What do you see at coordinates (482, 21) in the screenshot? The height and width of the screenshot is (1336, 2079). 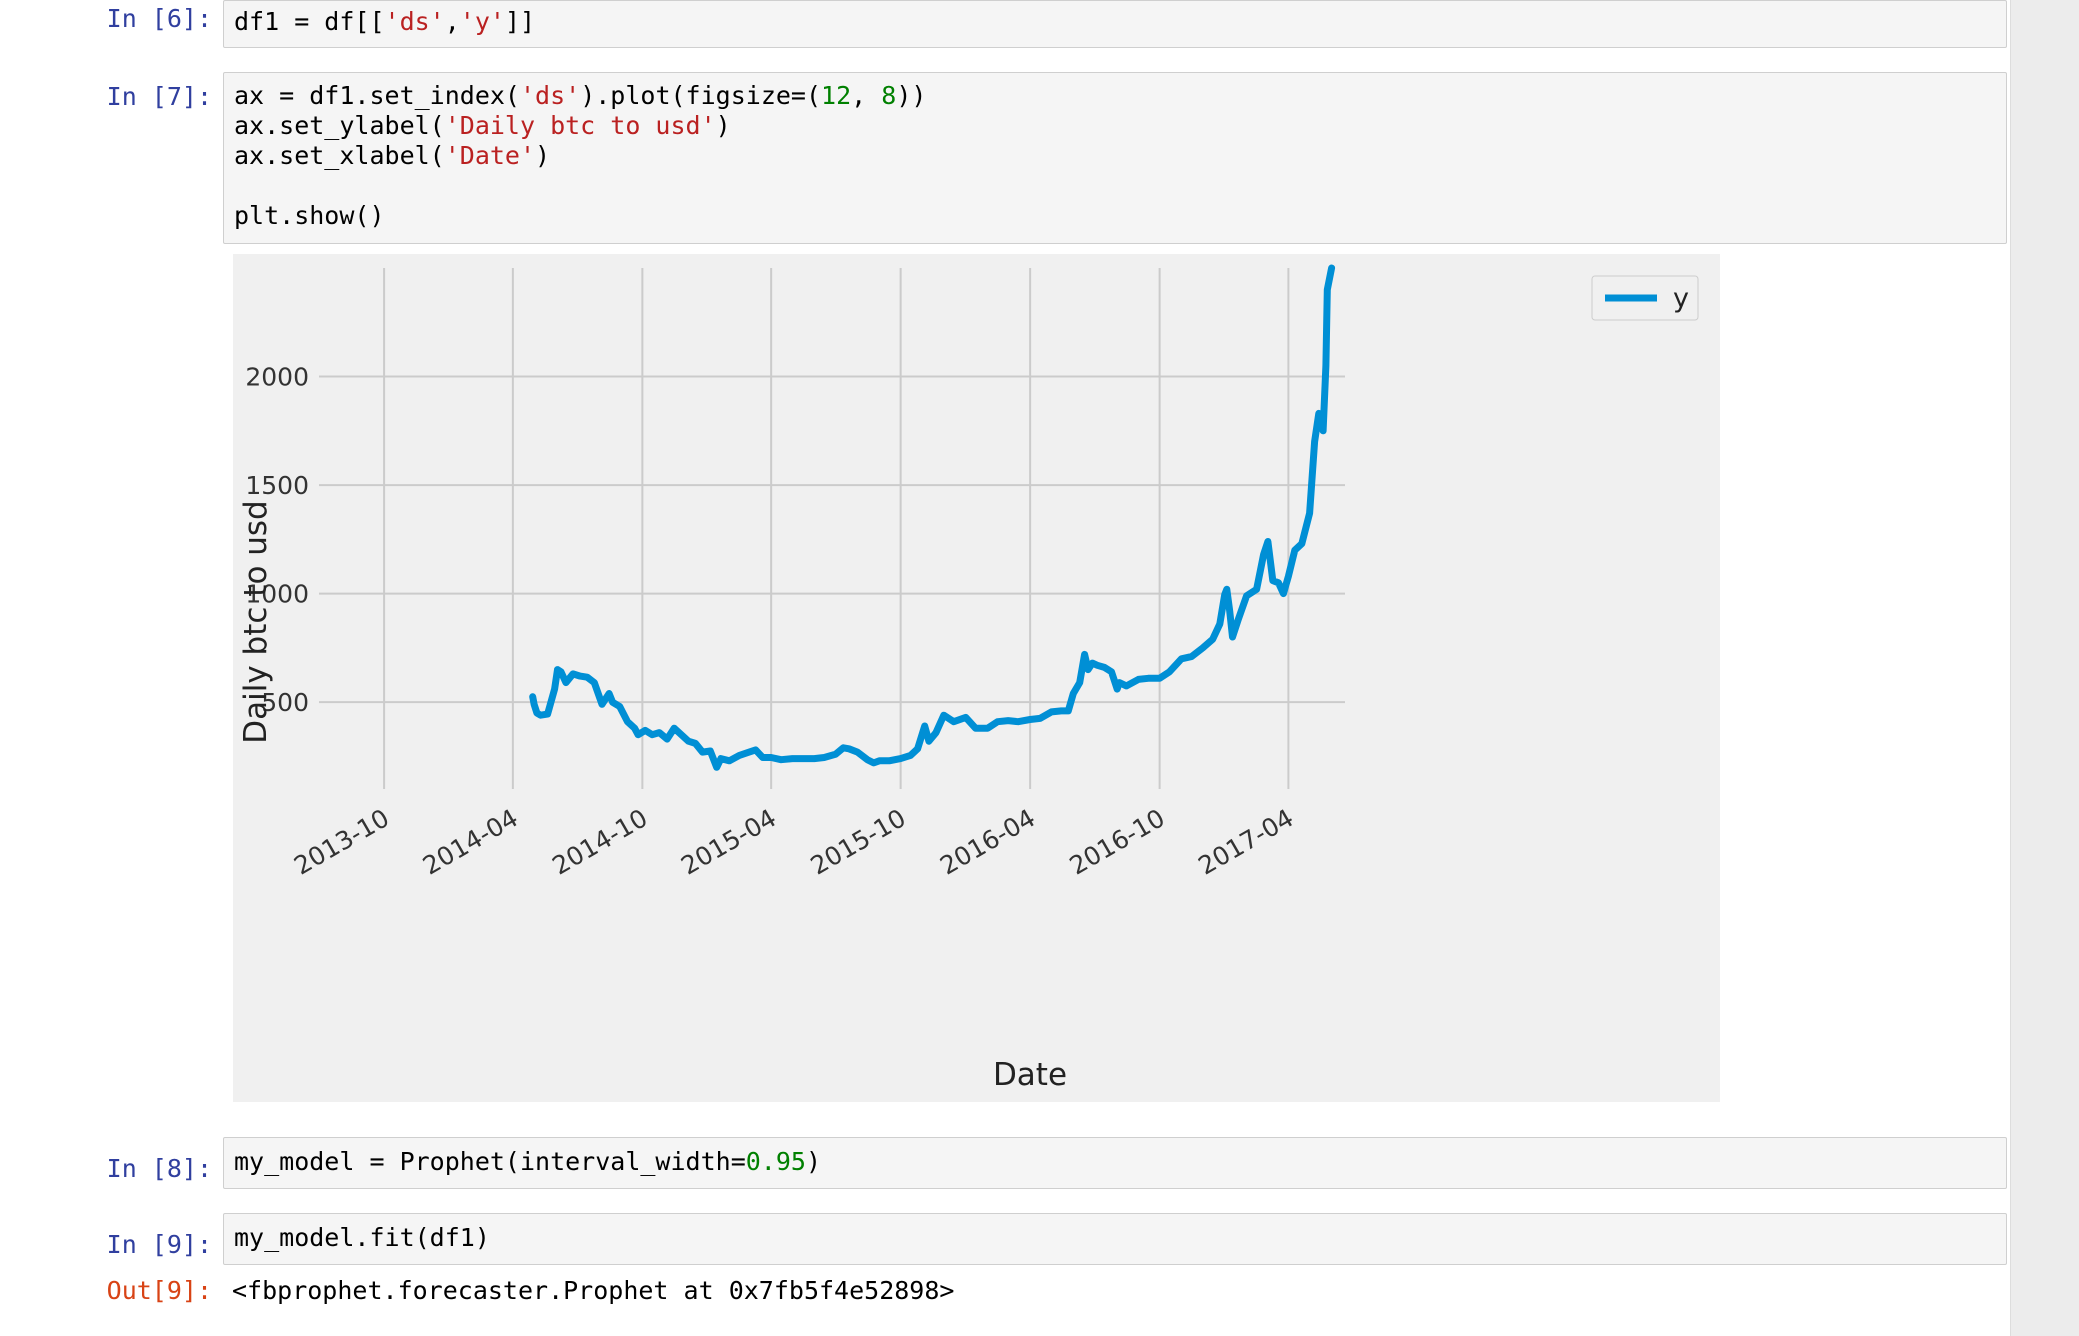 I see `string-token: 'y'` at bounding box center [482, 21].